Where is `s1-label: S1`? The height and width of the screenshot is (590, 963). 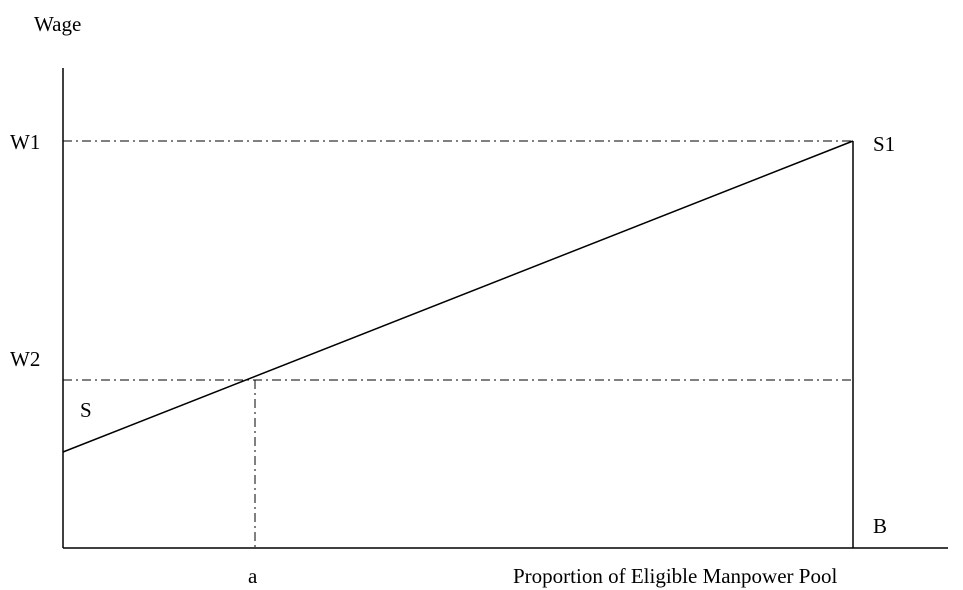
s1-label: S1 is located at coordinates (884, 144).